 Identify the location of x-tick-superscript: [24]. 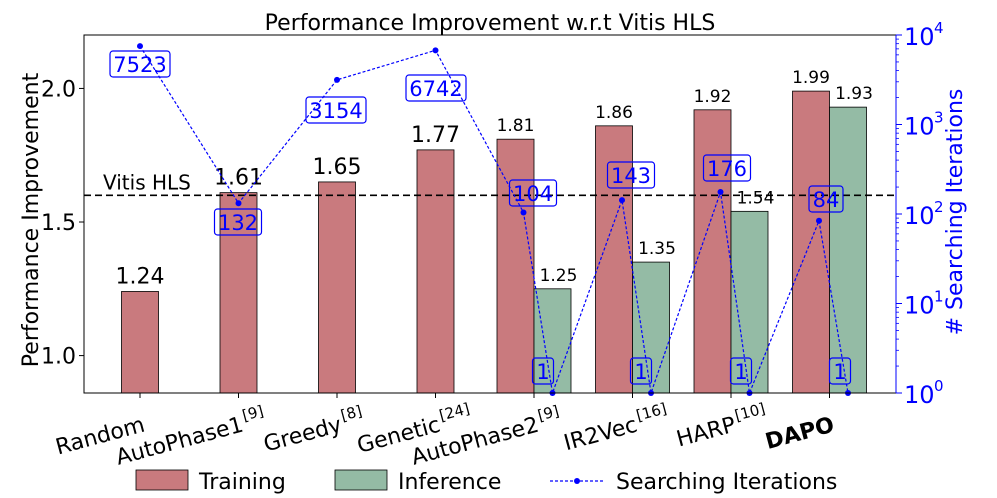
(454, 411).